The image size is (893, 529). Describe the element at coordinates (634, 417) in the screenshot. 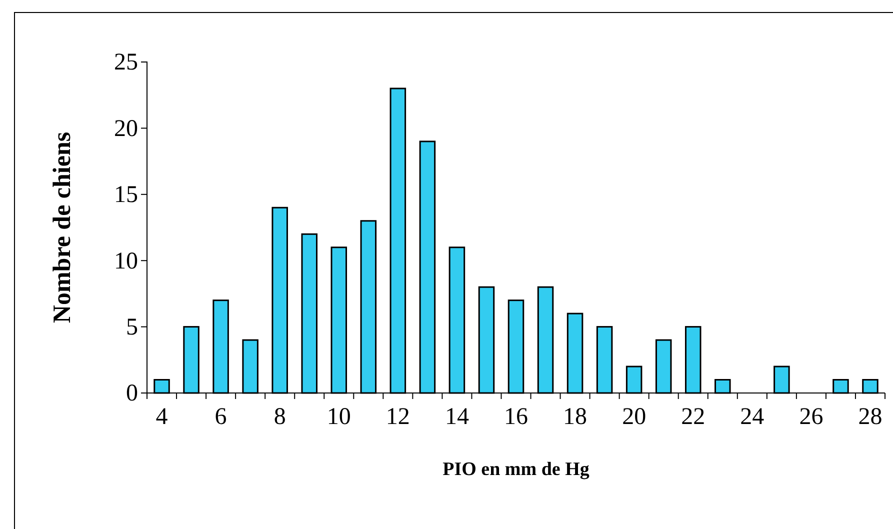

I see `x-tick-label: 20` at that location.